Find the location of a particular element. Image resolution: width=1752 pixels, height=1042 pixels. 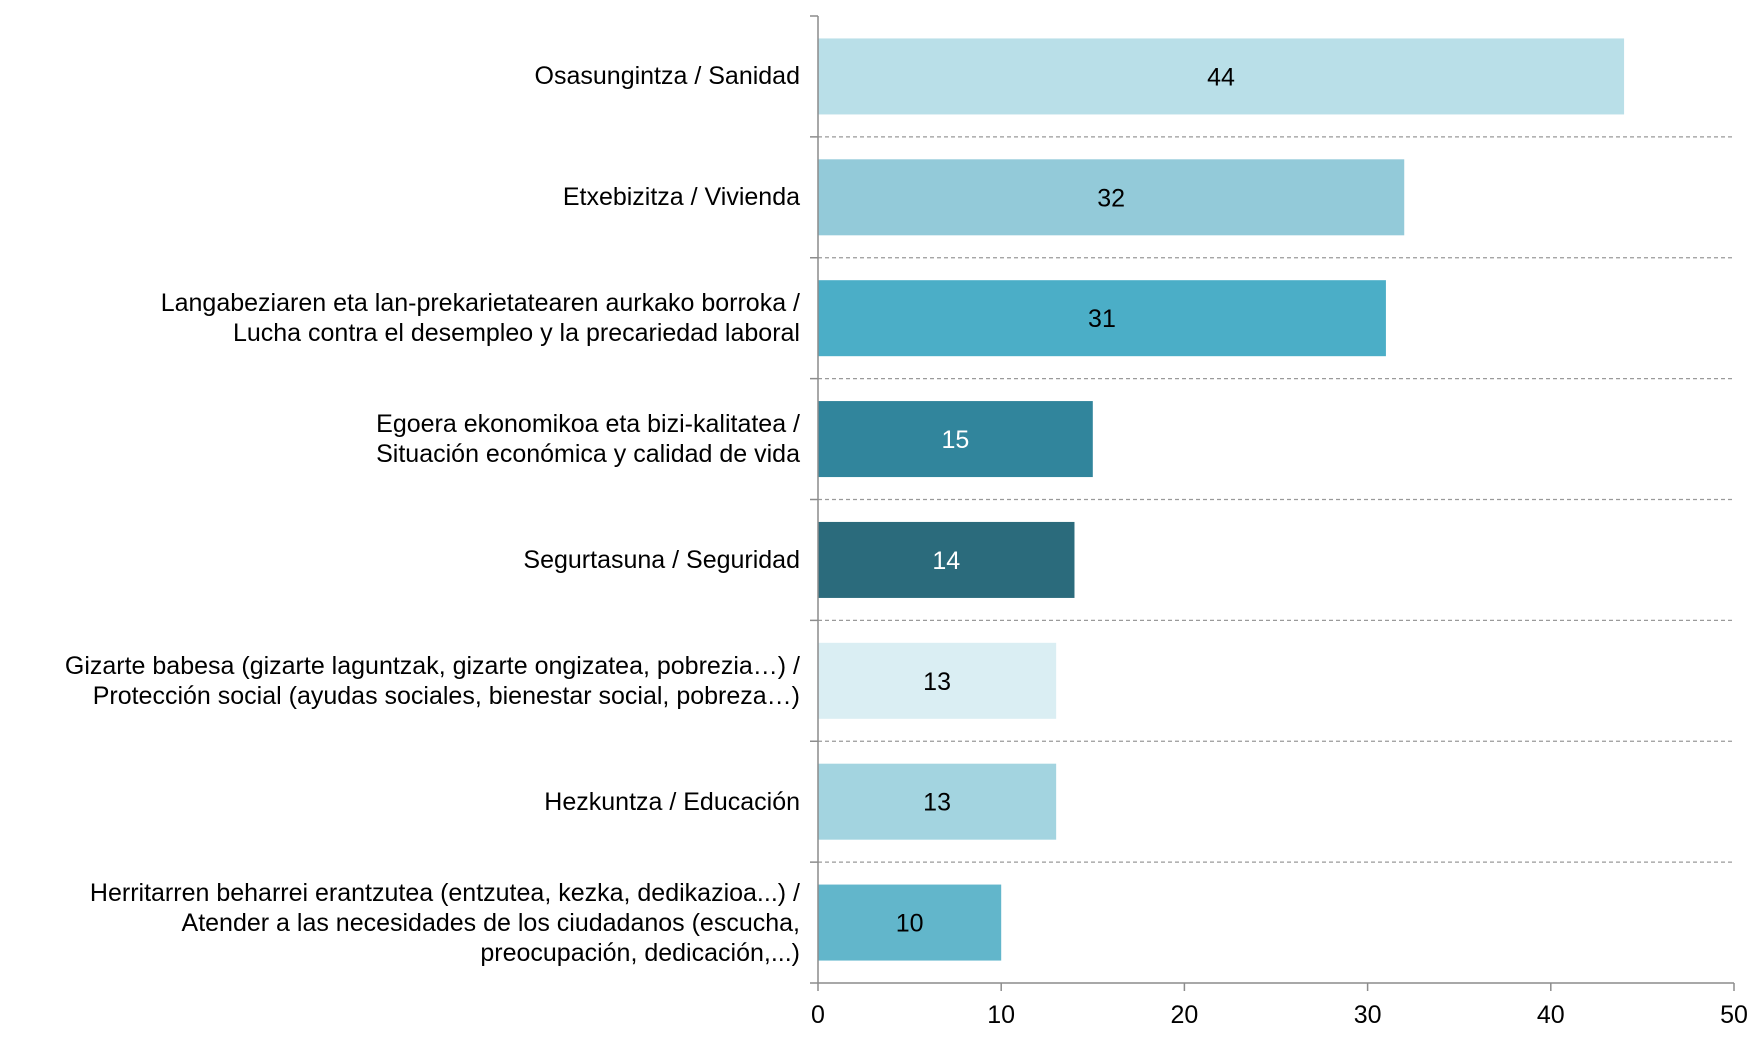

category-label: Hezkuntza / Educación is located at coordinates (672, 802).